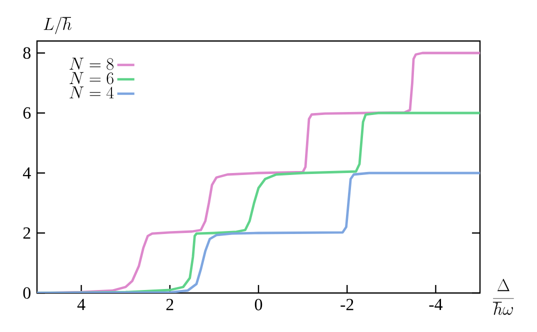 The image size is (537, 332). Describe the element at coordinates (436, 304) in the screenshot. I see `x-tick-label: -4` at that location.